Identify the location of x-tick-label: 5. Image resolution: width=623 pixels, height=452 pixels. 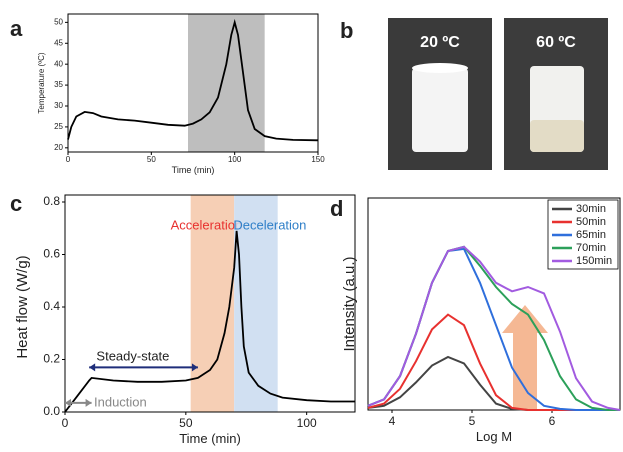
(472, 421).